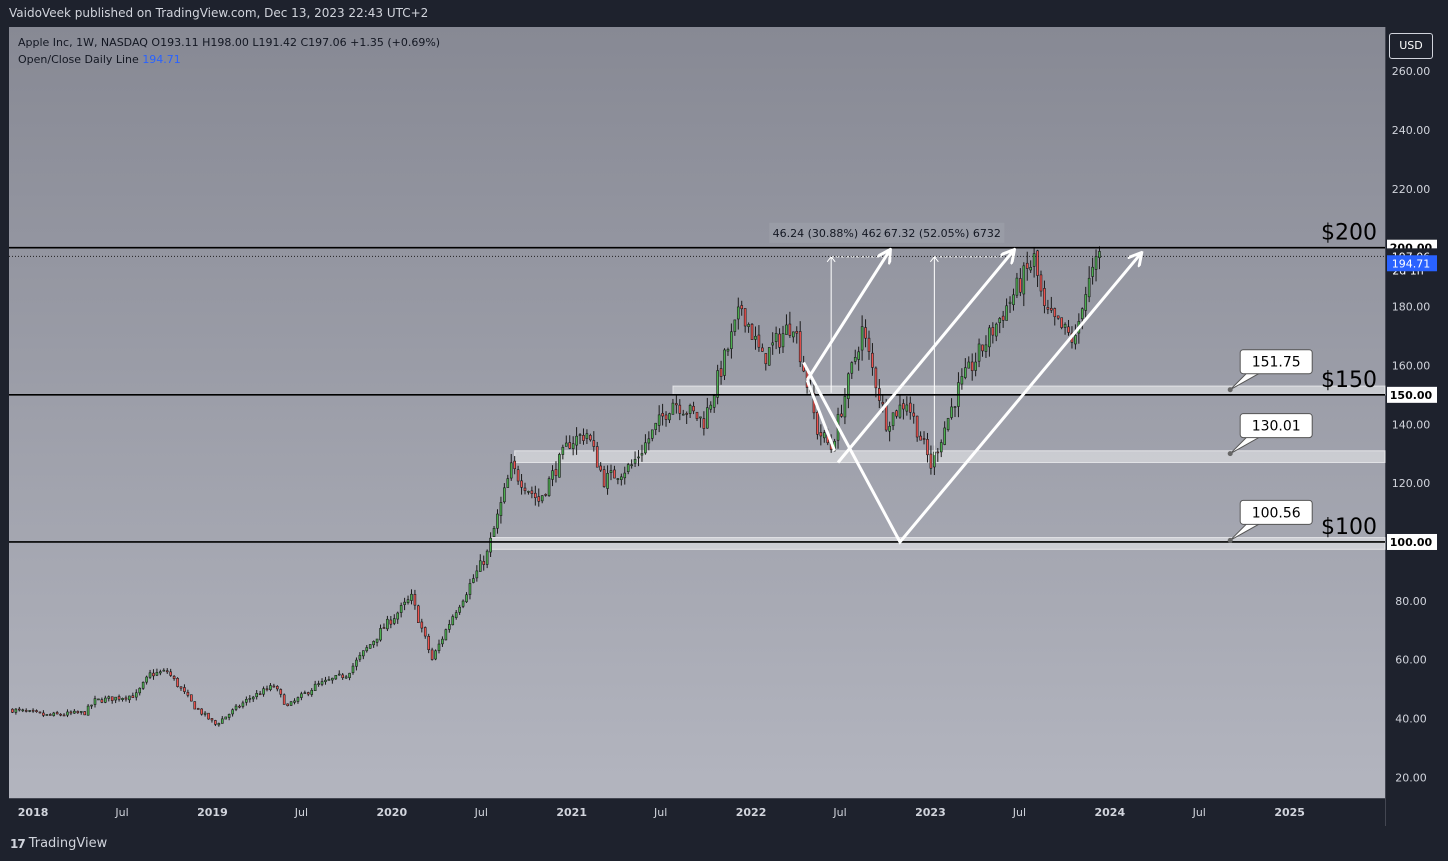  Describe the element at coordinates (930, 812) in the screenshot. I see `x-tick-label: 2023` at that location.